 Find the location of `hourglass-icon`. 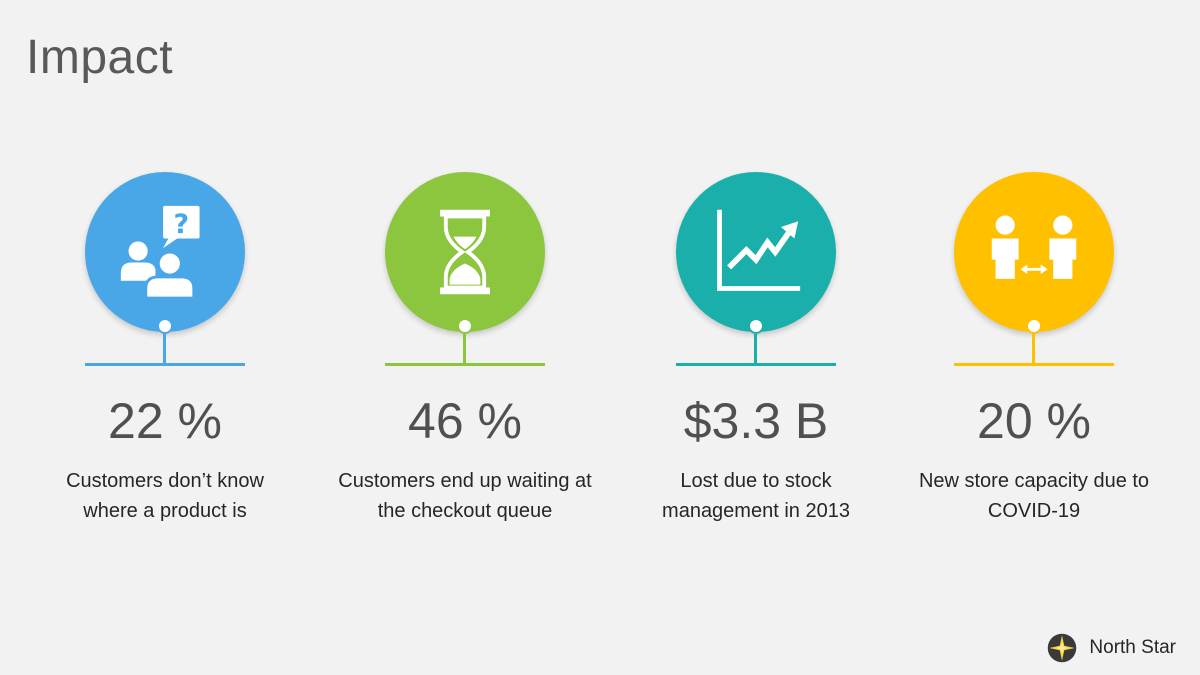

hourglass-icon is located at coordinates (465, 252).